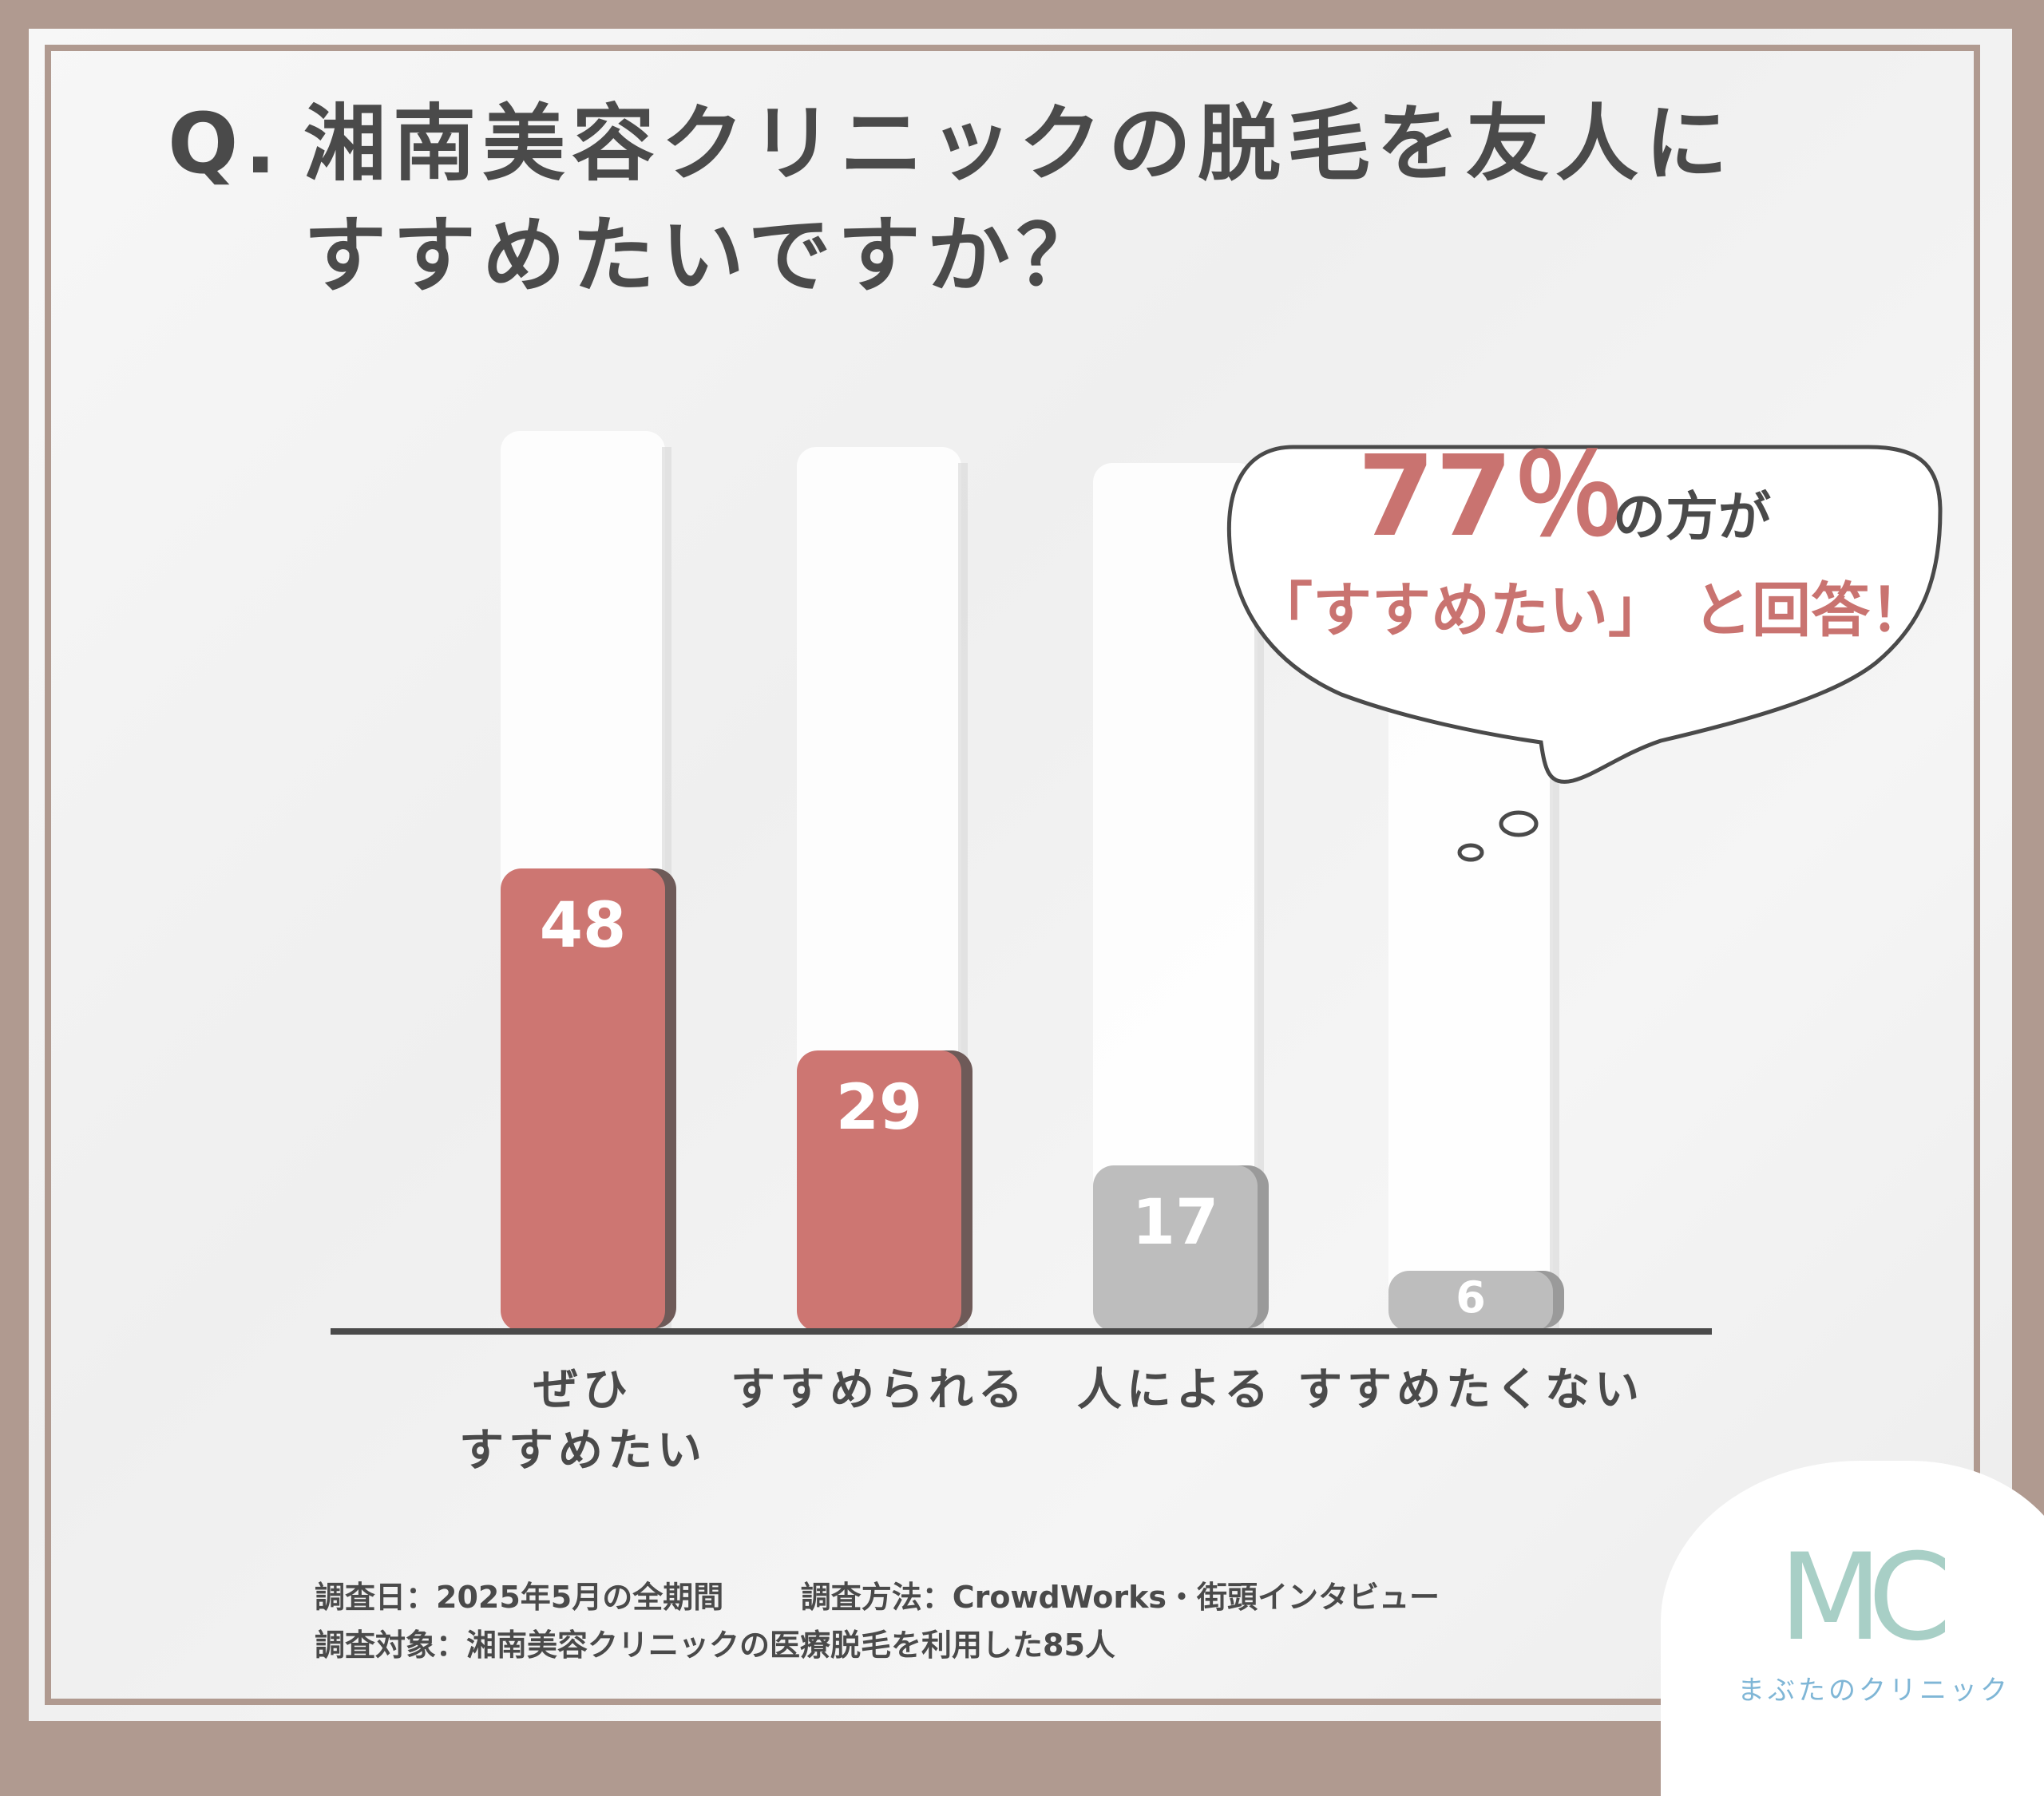 The width and height of the screenshot is (2044, 1796). I want to click on bar-background-column, so click(1175, 896).